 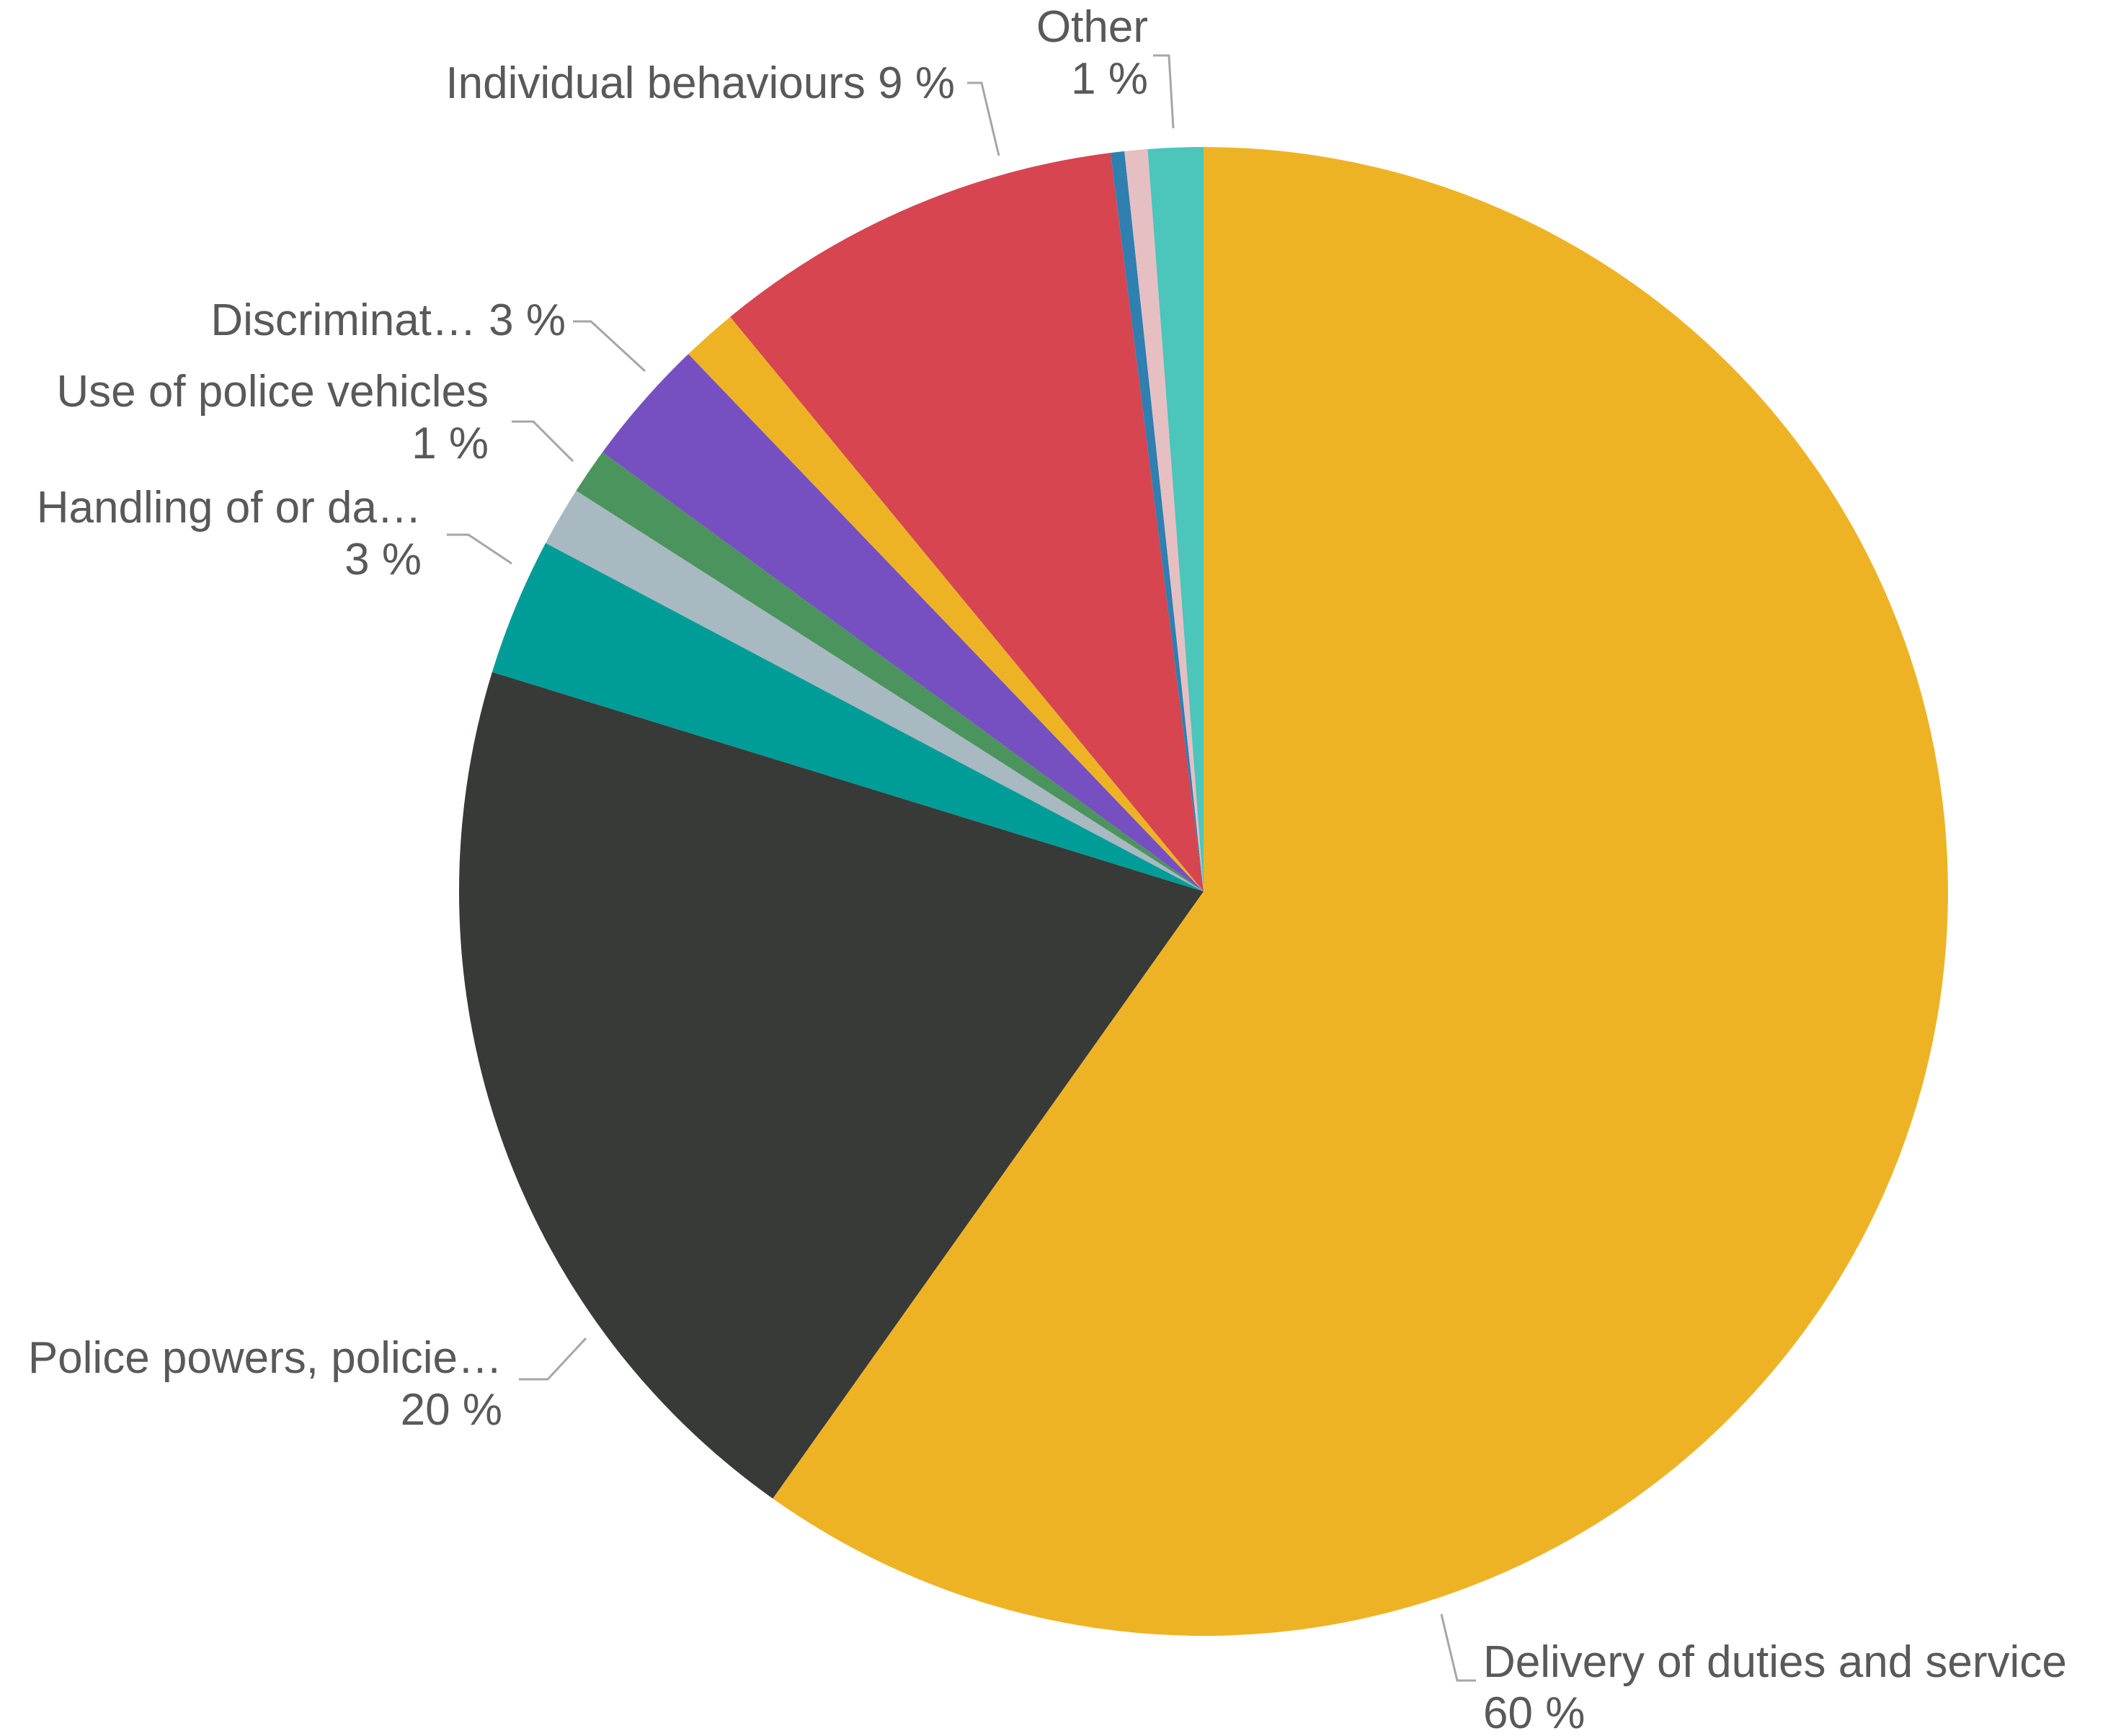 What do you see at coordinates (700, 83) in the screenshot?
I see `label-individual-behaviours: Individual behaviours 9 %` at bounding box center [700, 83].